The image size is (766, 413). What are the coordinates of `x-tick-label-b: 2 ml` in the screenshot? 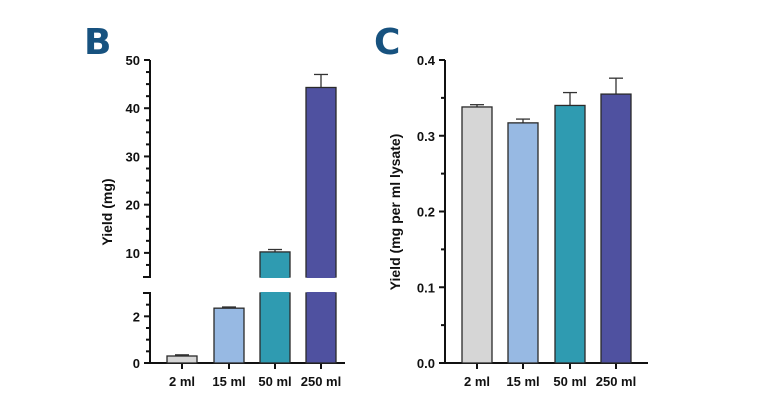 It's located at (182, 381).